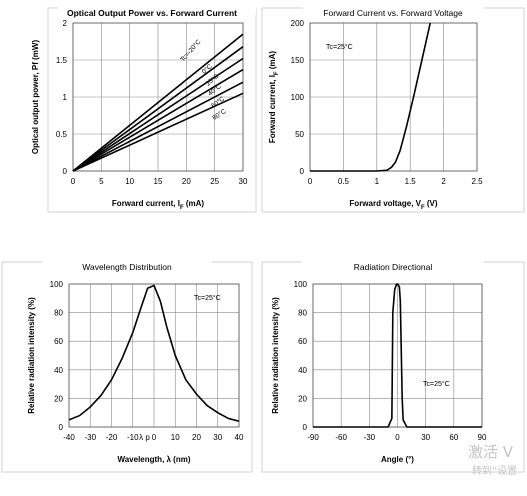 The width and height of the screenshot is (527, 496). What do you see at coordinates (344, 181) in the screenshot?
I see `x-tick-label: 0.5` at bounding box center [344, 181].